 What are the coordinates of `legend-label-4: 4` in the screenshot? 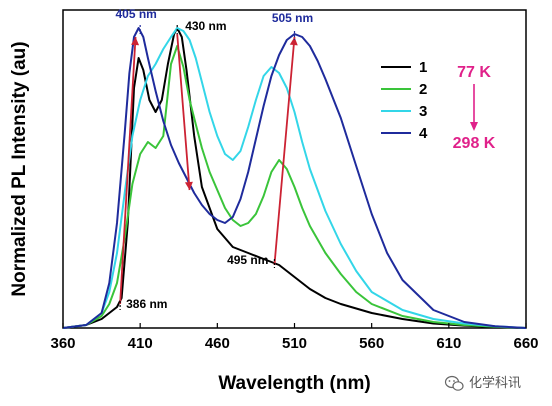 It's located at (423, 133).